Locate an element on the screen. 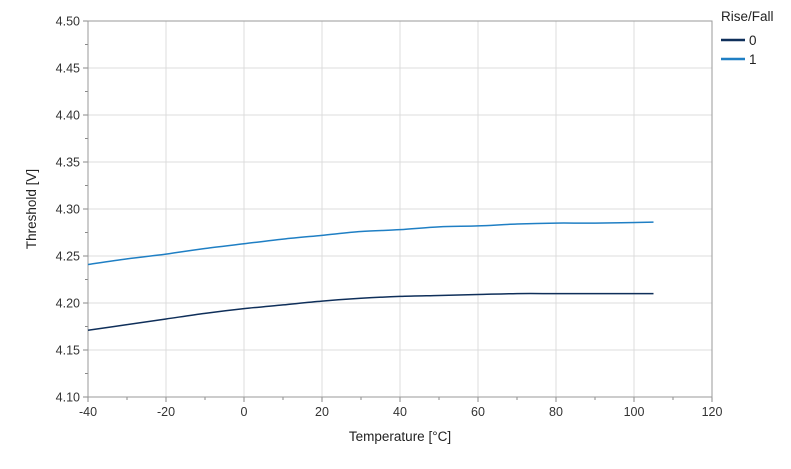 The height and width of the screenshot is (469, 791). legend-label-1: 1 is located at coordinates (753, 59).